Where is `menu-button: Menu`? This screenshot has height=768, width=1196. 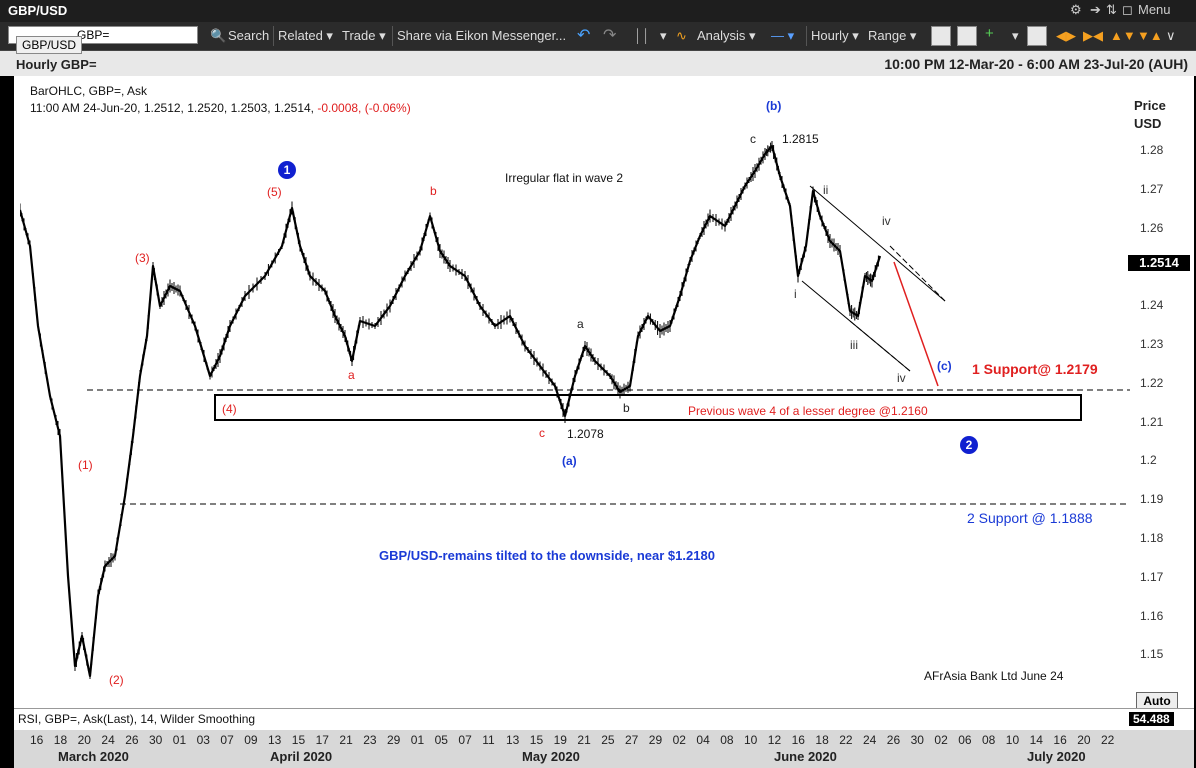 menu-button: Menu is located at coordinates (1154, 9).